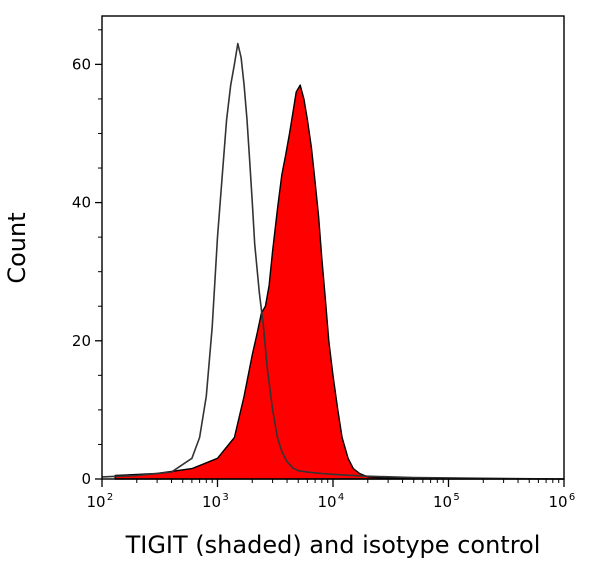  I want to click on y-tick-label: 40, so click(81, 203).